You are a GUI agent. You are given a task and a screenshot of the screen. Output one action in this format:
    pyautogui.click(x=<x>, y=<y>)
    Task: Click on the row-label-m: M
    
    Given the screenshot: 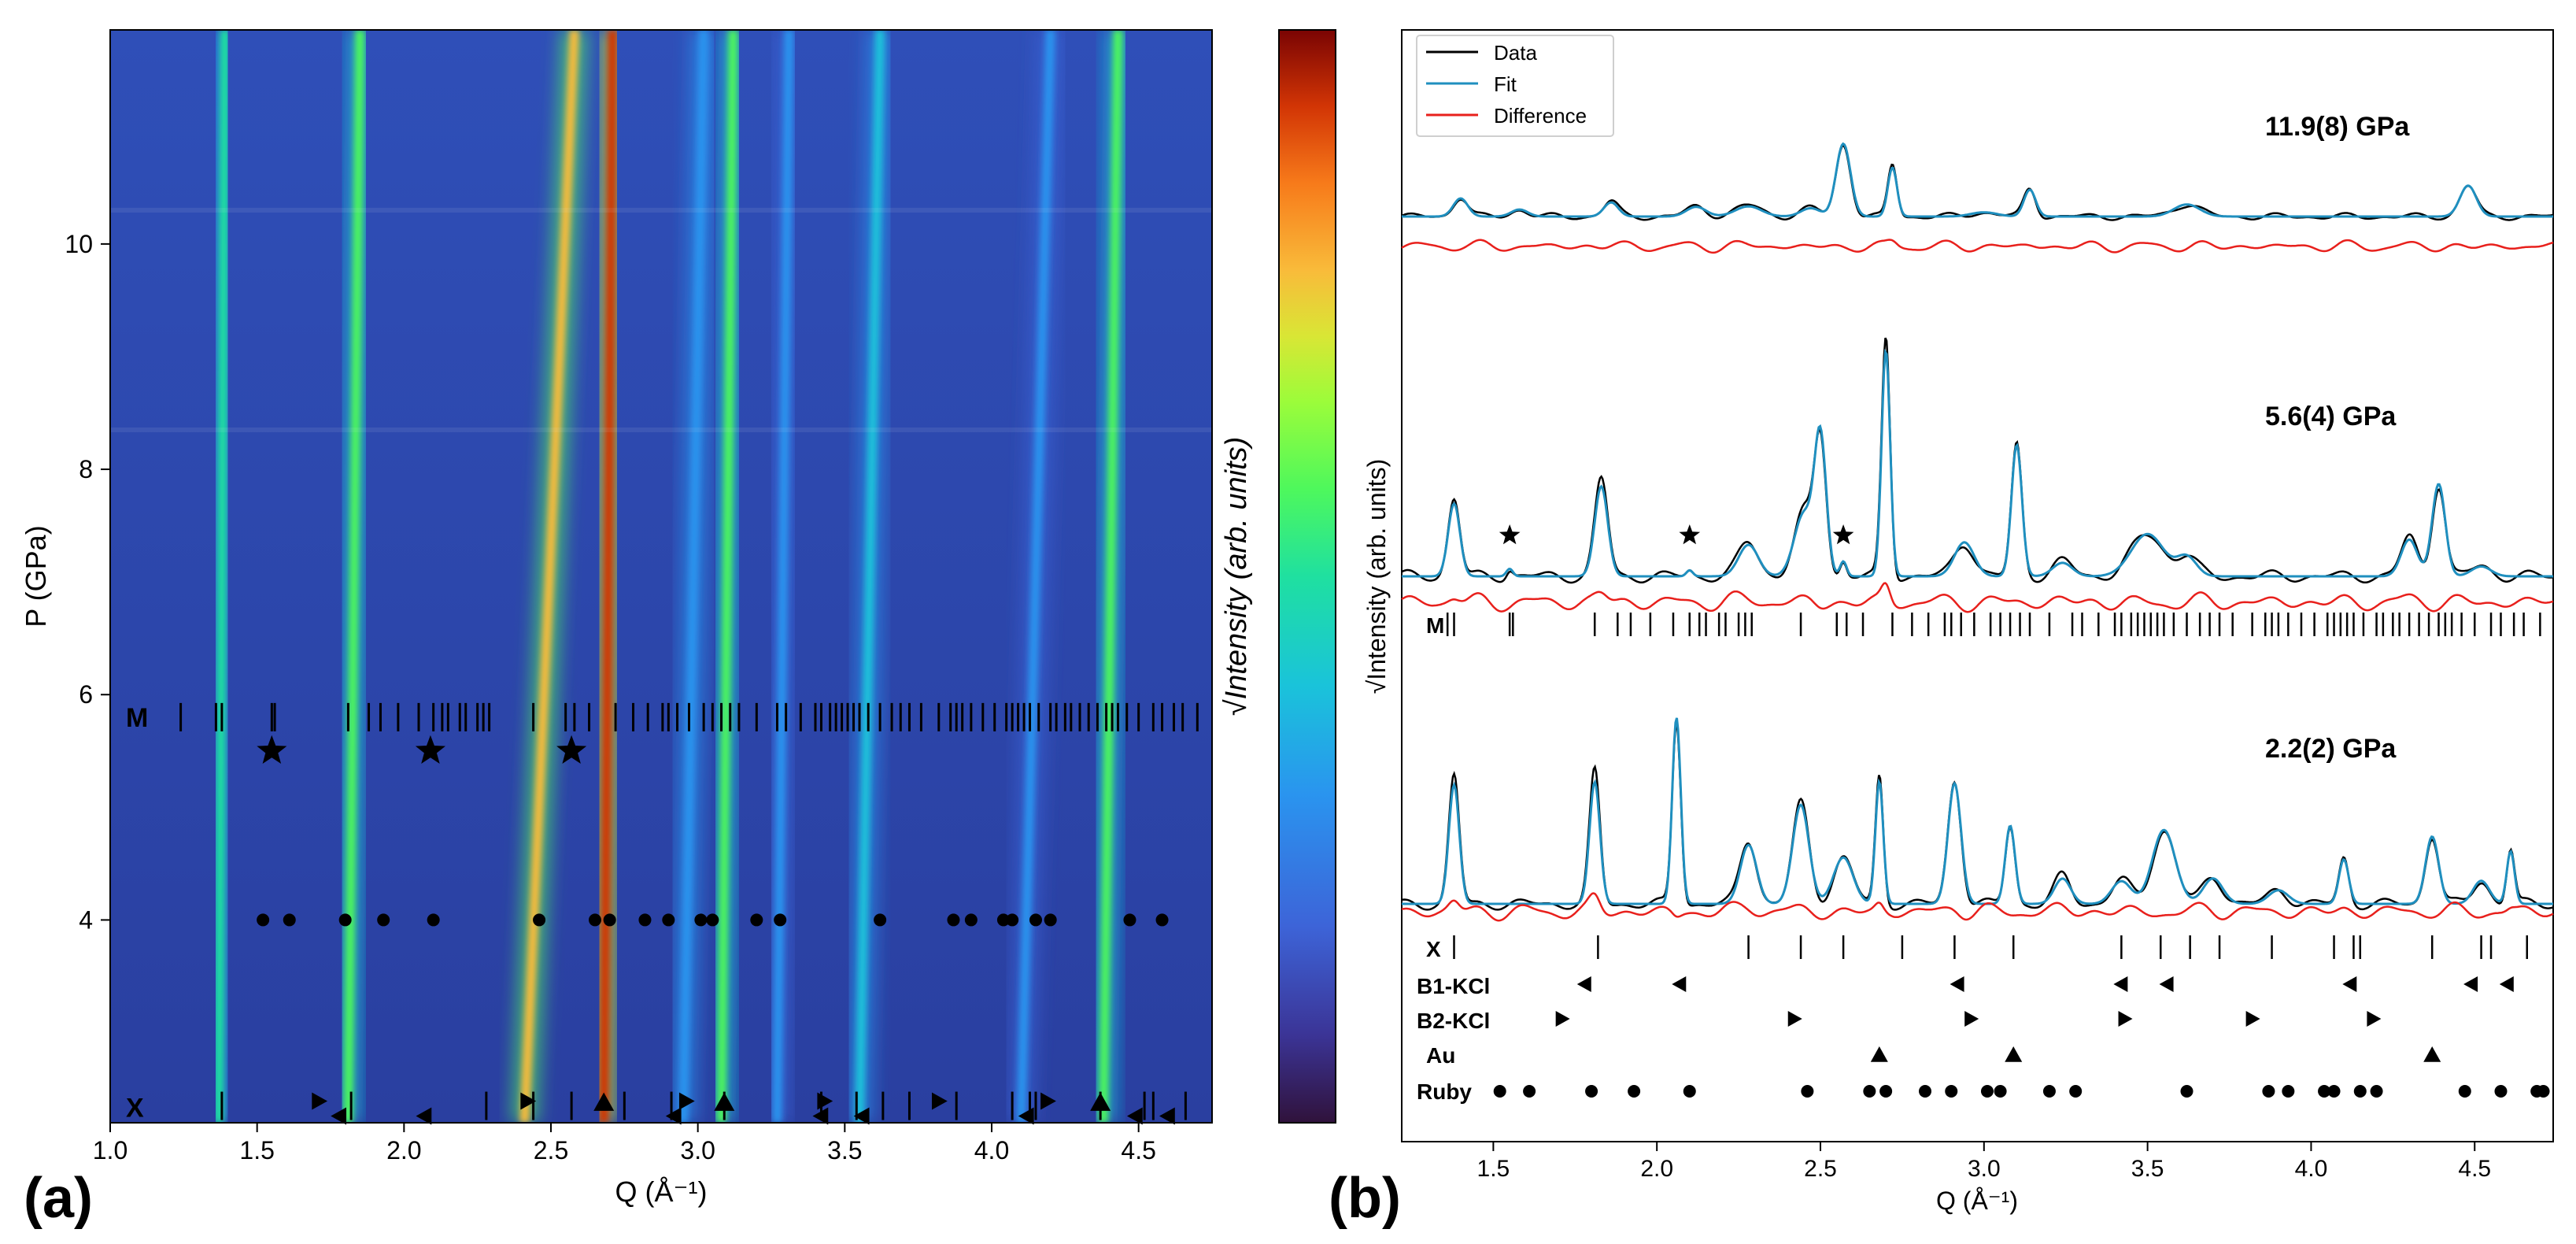 What is the action you would take?
    pyautogui.click(x=137, y=718)
    